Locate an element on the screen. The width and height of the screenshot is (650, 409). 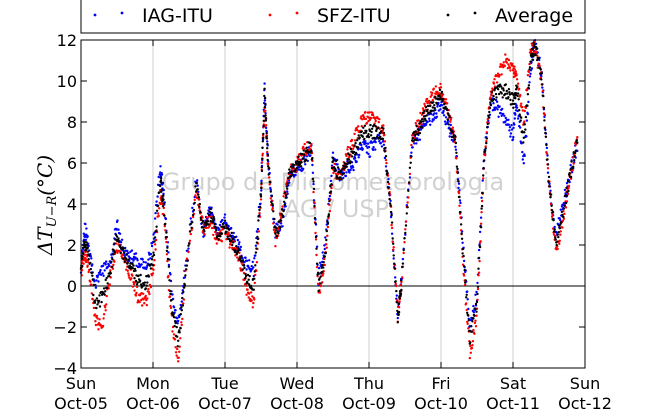
legend-marker is located at coordinates (122, 13).